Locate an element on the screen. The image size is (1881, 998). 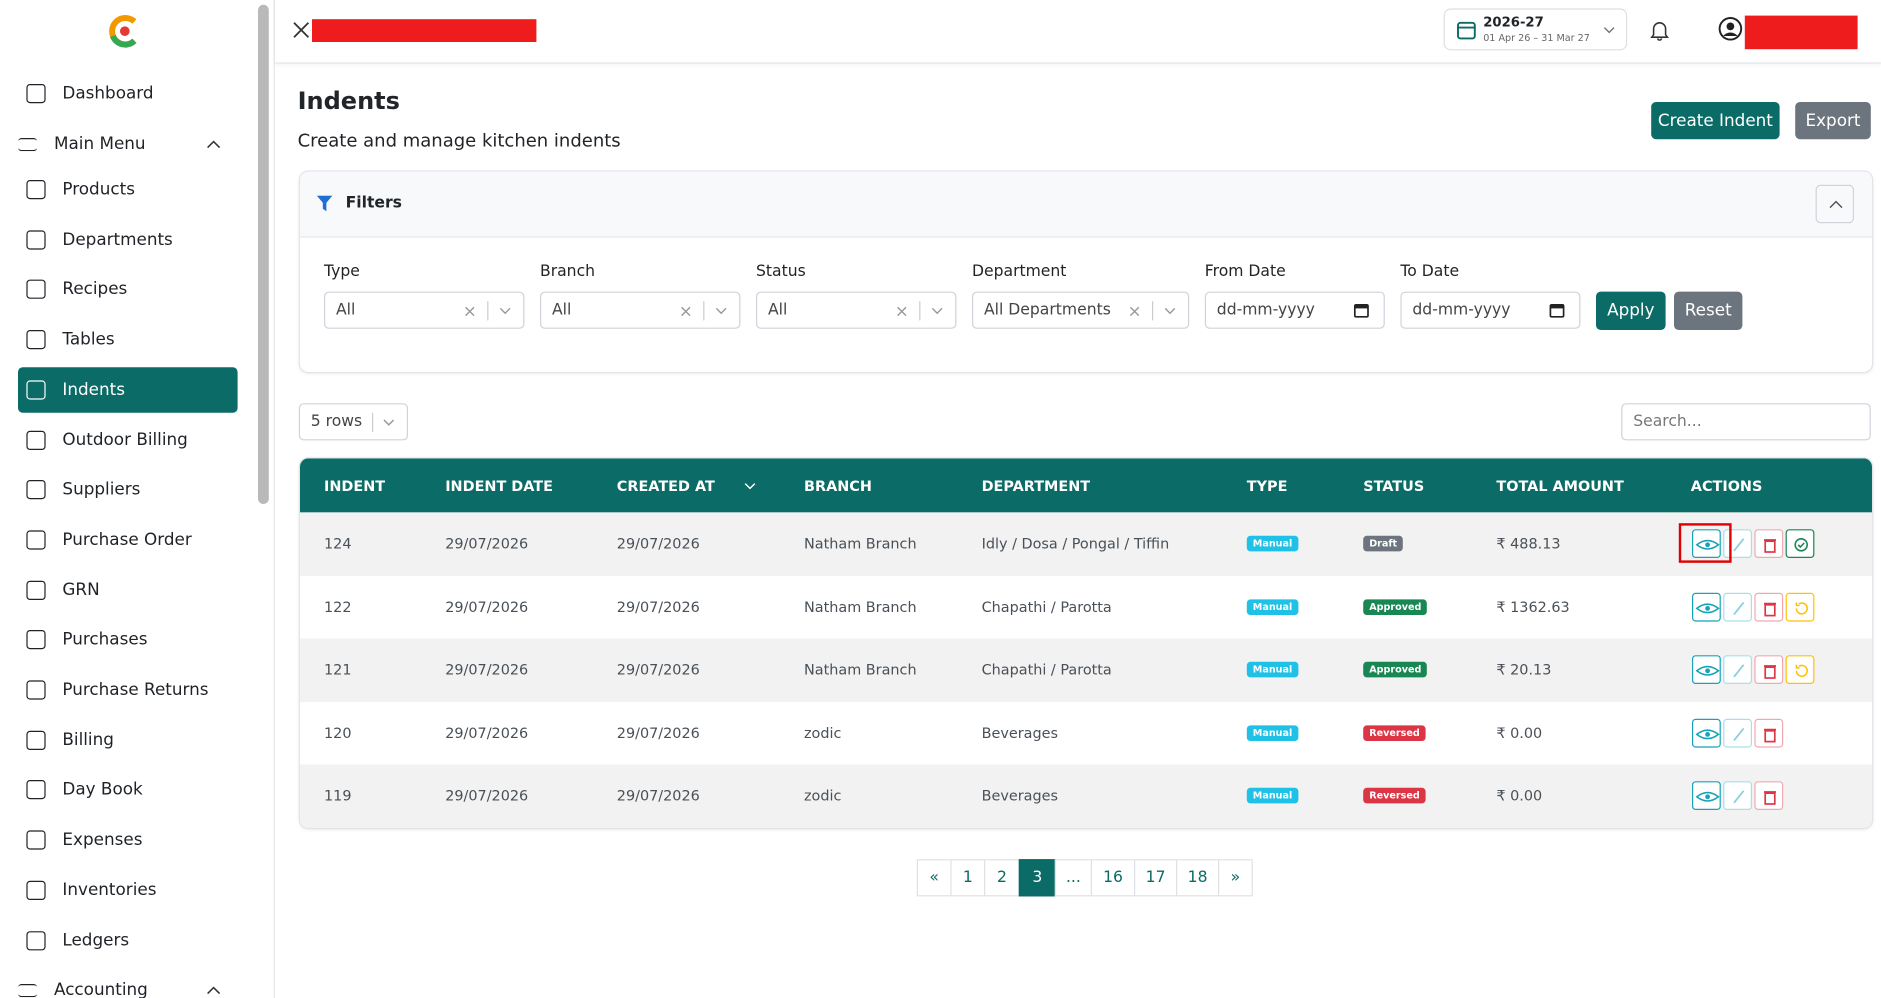
menu-label: Day Book is located at coordinates (102, 790).